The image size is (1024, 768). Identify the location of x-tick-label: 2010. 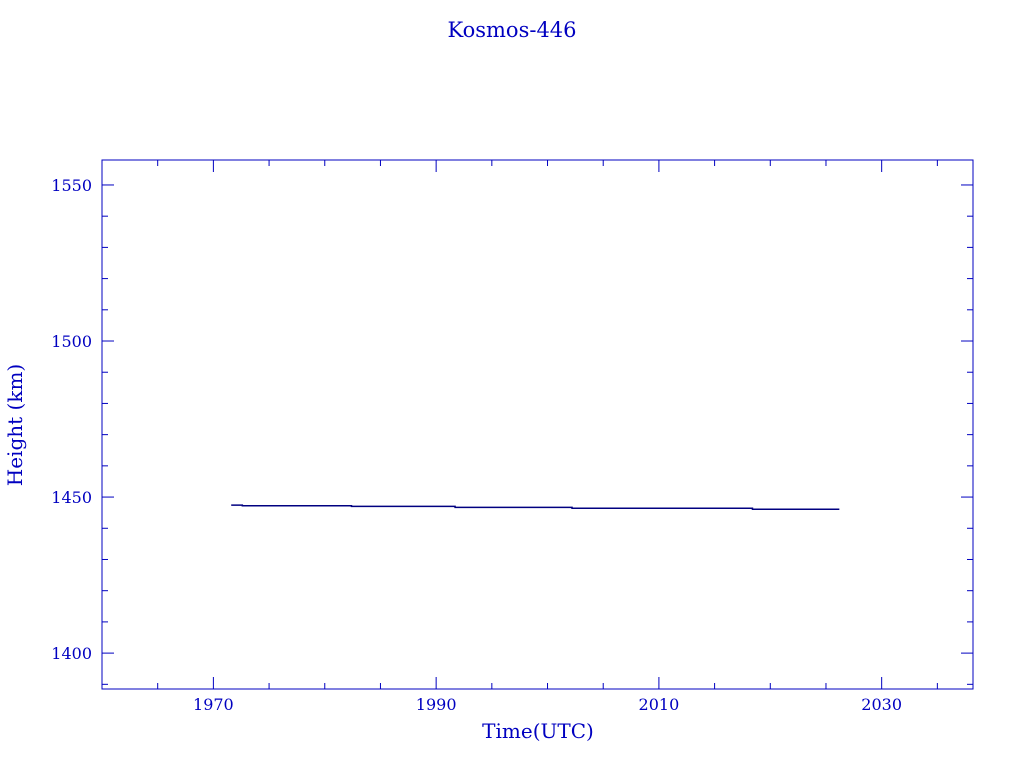
(659, 704).